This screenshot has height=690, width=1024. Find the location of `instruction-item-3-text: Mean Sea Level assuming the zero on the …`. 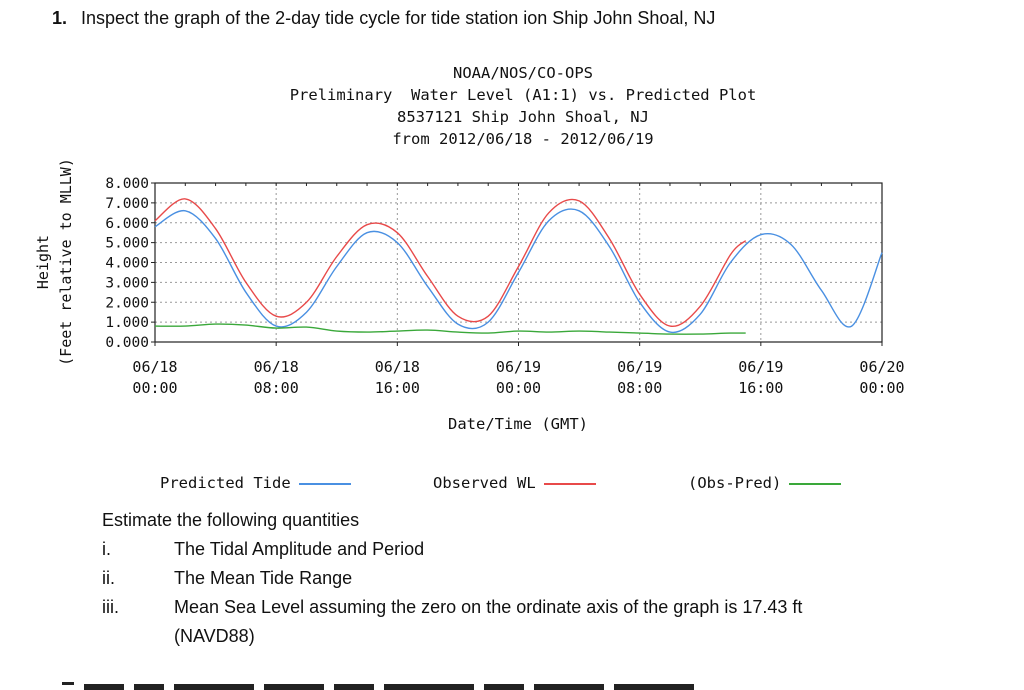

instruction-item-3-text: Mean Sea Level assuming the zero on the … is located at coordinates (488, 607).